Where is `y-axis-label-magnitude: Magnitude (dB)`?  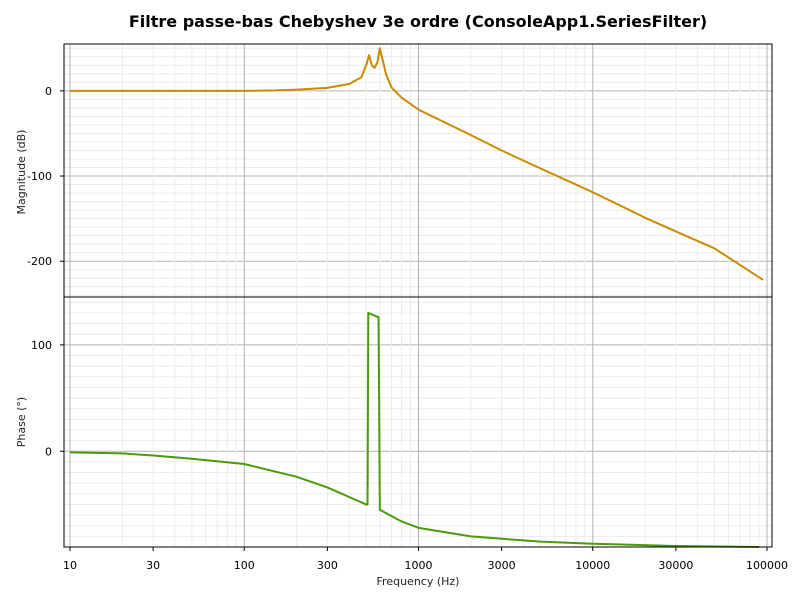 y-axis-label-magnitude: Magnitude (dB) is located at coordinates (21, 172).